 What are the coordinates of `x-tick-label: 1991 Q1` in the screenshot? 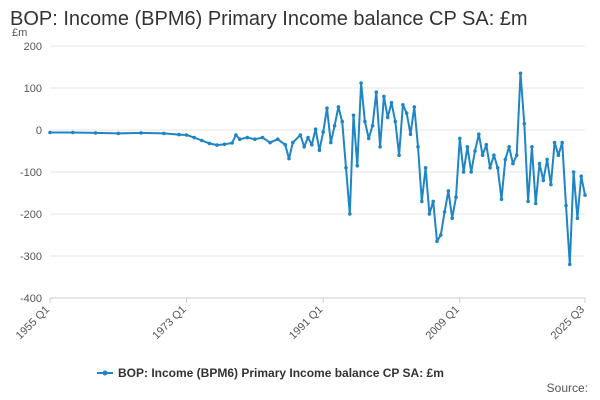 It's located at (306, 323).